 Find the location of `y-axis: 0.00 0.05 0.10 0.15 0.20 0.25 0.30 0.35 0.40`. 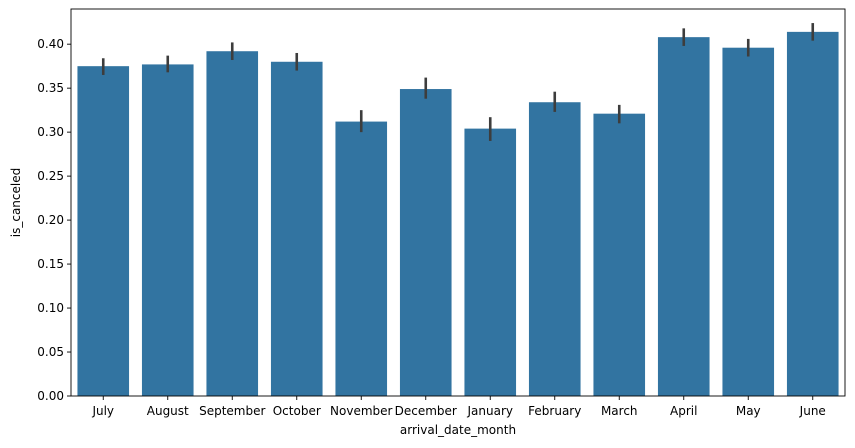

y-axis: 0.00 0.05 0.10 0.15 0.20 0.25 0.30 0.35 0.40 is located at coordinates (54, 220).